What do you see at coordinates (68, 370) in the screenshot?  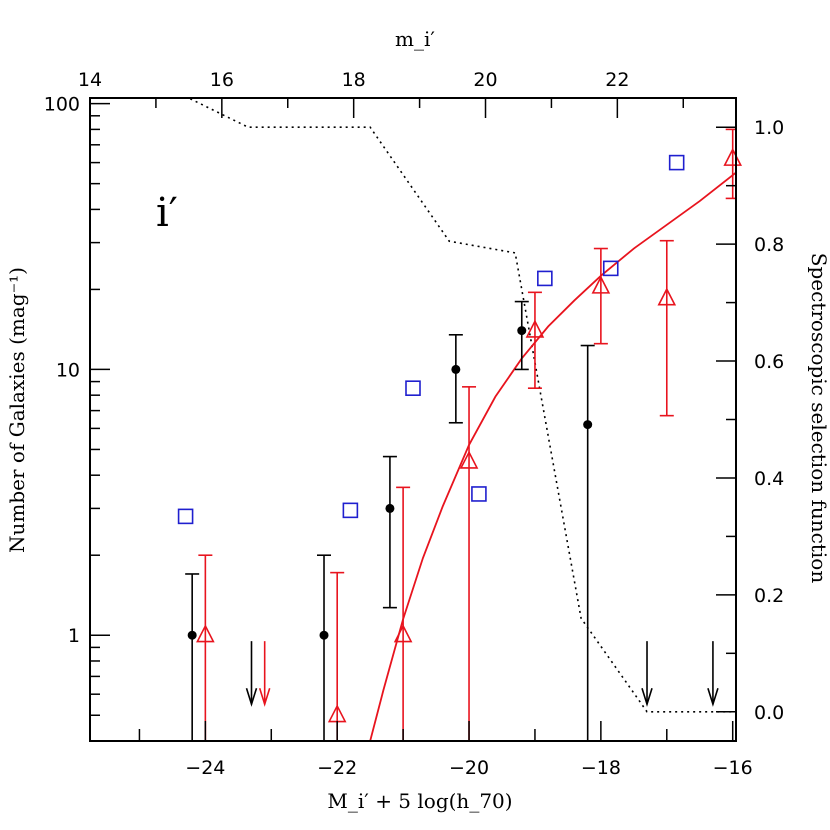 I see `y-tick-label: 10` at bounding box center [68, 370].